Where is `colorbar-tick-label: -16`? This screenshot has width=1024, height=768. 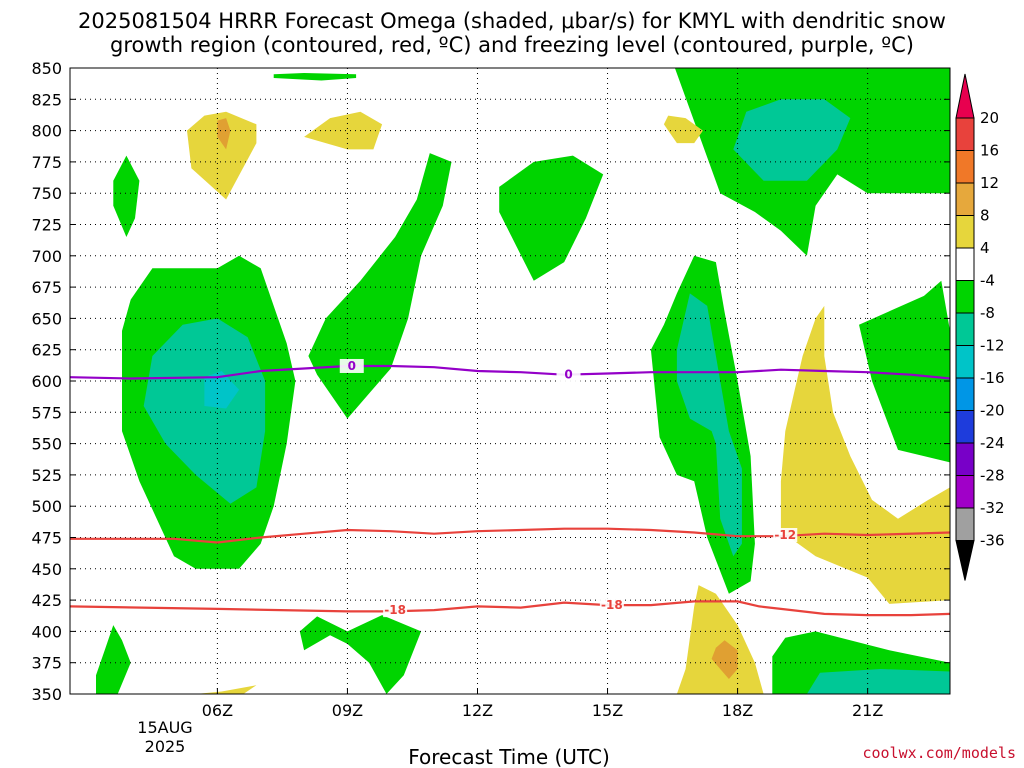
colorbar-tick-label: -16 is located at coordinates (992, 378).